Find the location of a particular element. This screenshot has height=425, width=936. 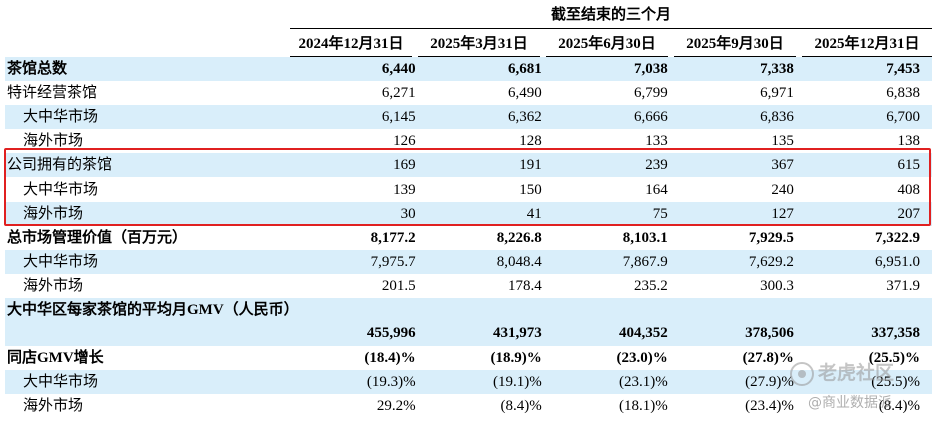

column-header-2: 2025年3月31日 is located at coordinates (479, 44).